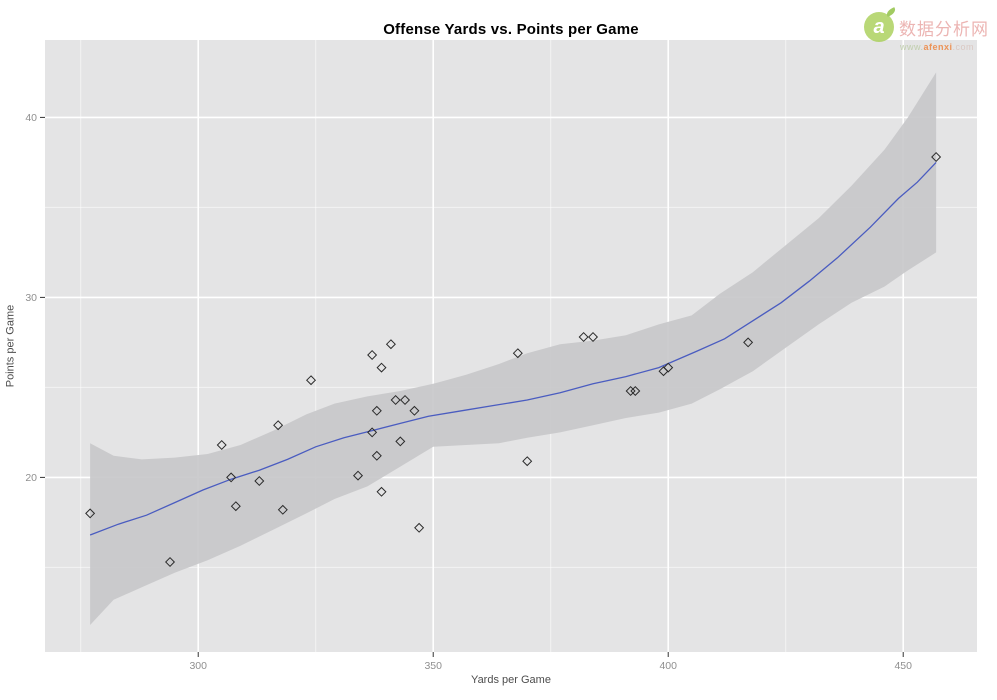 This screenshot has height=700, width=997. I want to click on watermark: a 数据分析网 www.afenxi.com, so click(926, 29).